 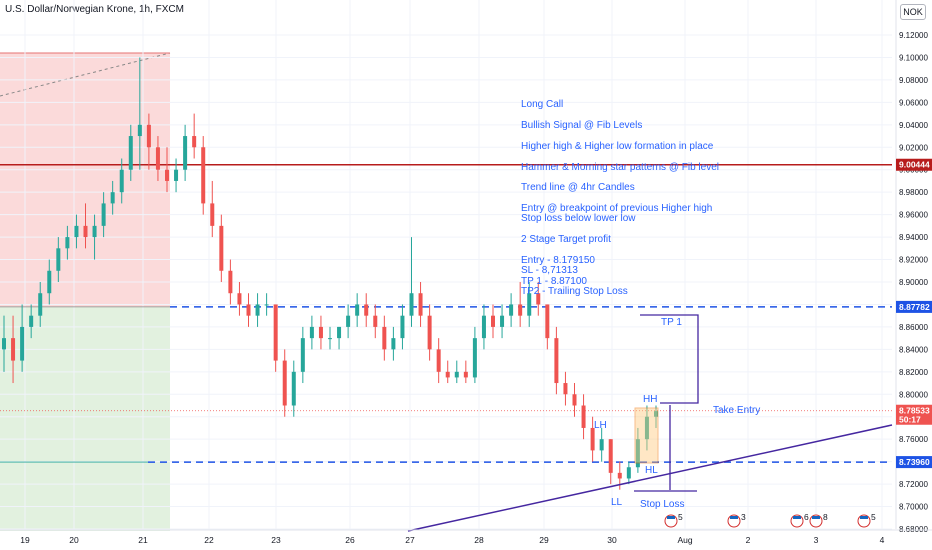 What do you see at coordinates (680, 517) in the screenshot?
I see `event-count-label: 5` at bounding box center [680, 517].